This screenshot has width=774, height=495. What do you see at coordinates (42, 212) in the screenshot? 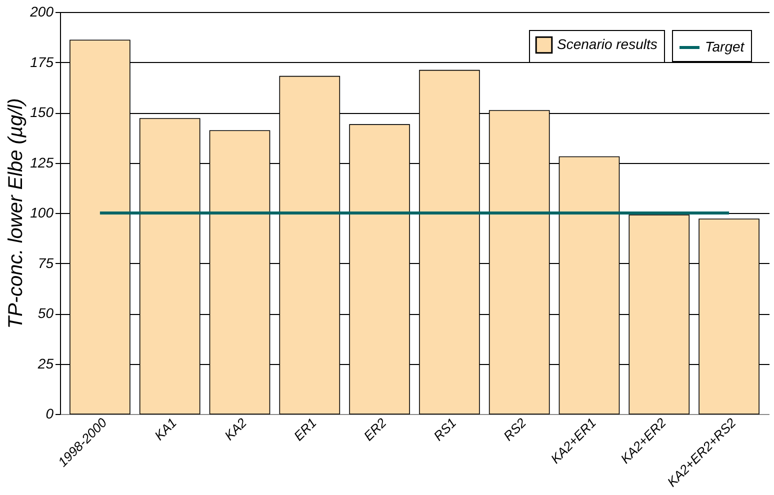
I see `y-tick-label: 100` at bounding box center [42, 212].